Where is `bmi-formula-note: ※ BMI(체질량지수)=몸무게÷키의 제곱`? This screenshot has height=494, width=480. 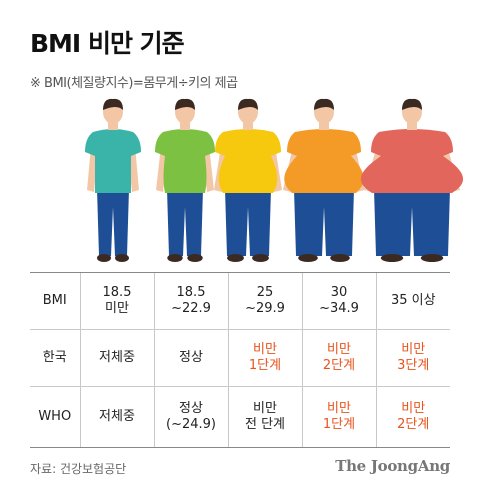
bmi-formula-note: ※ BMI(체질량지수)=몸무게÷키의 제곱 is located at coordinates (134, 83).